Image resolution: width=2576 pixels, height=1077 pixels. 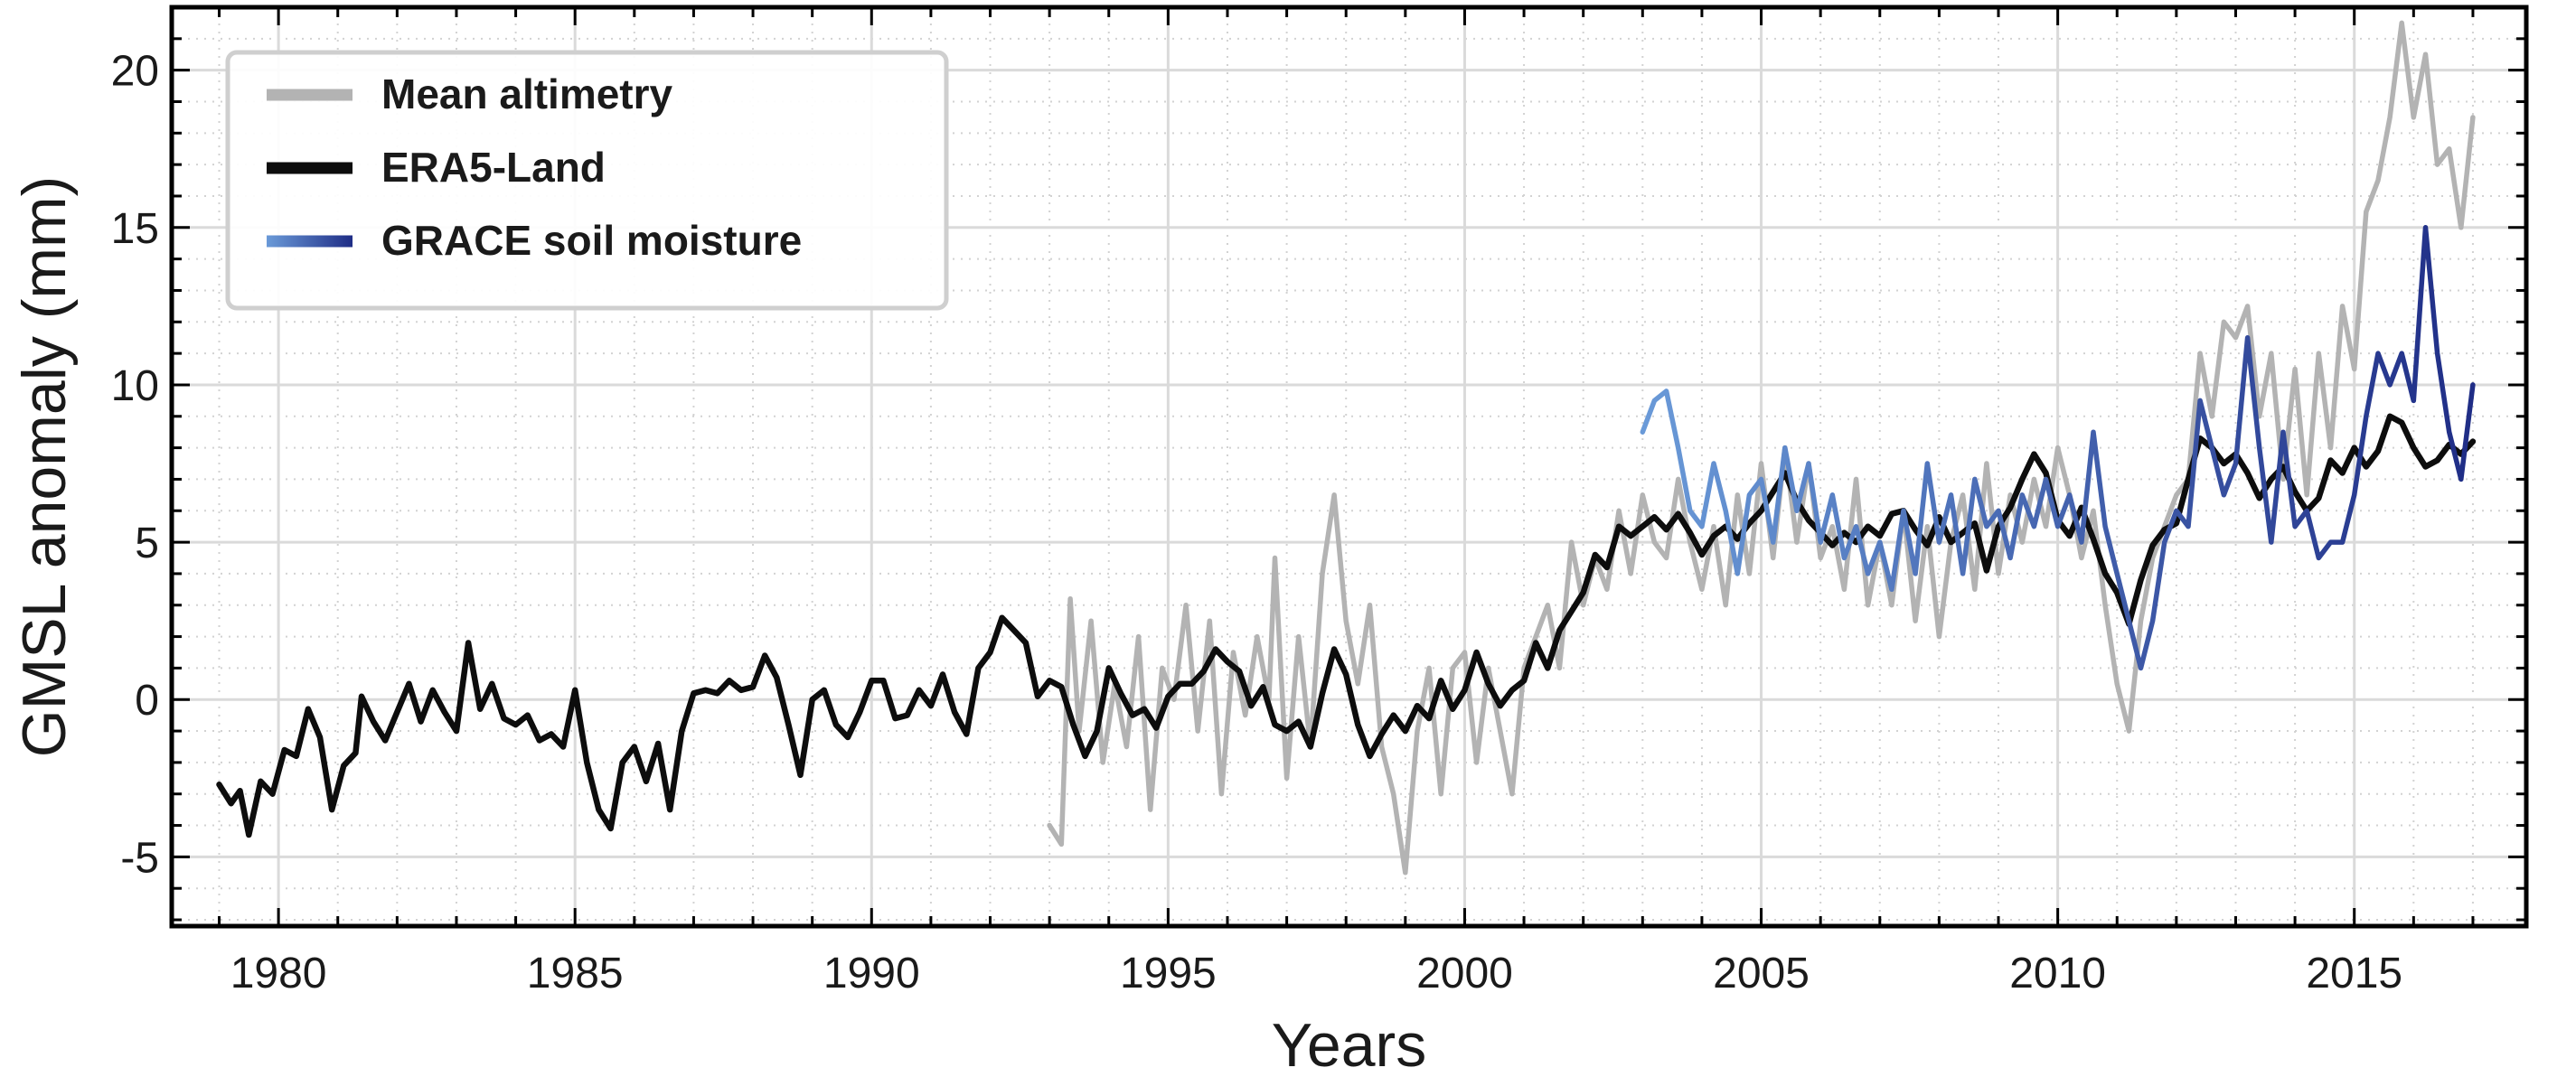 What do you see at coordinates (135, 386) in the screenshot?
I see `y-tick-label: 10` at bounding box center [135, 386].